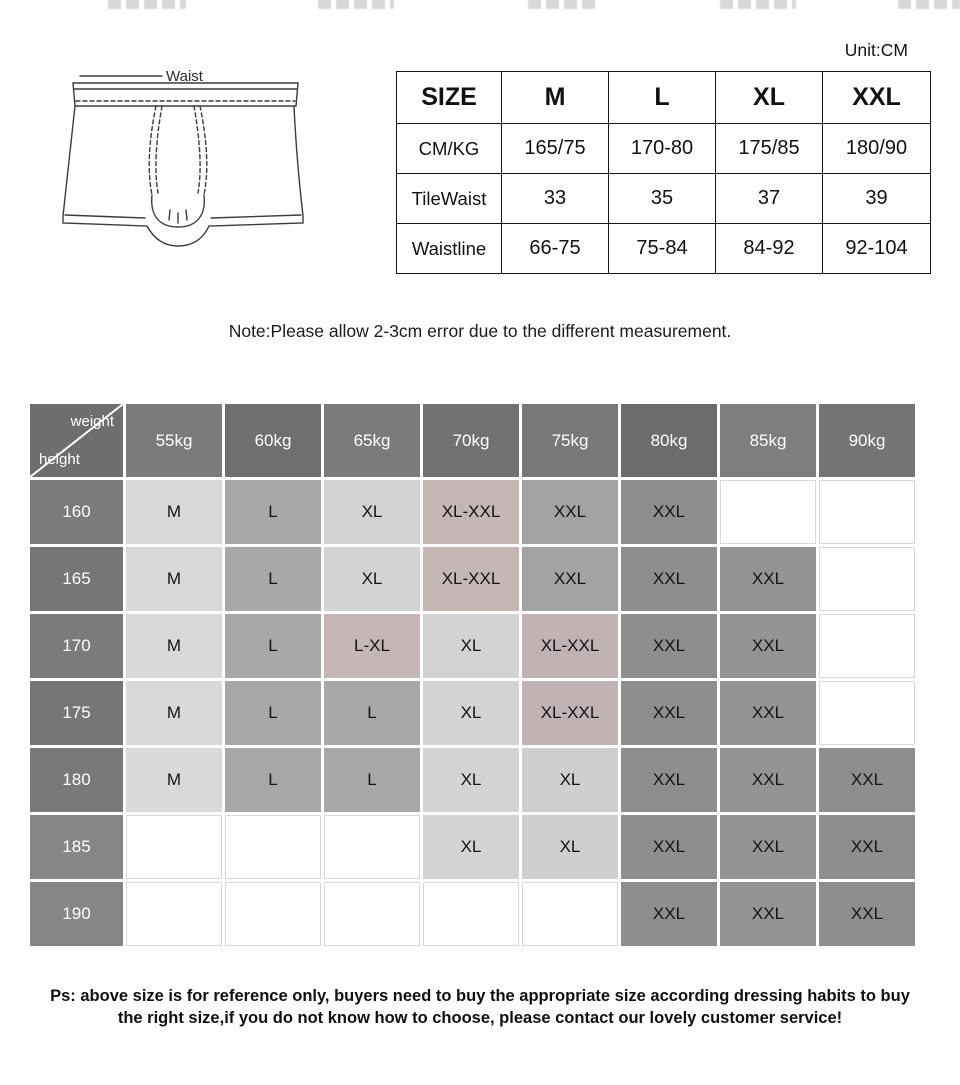  I want to click on table-cell: 175/85, so click(769, 148).